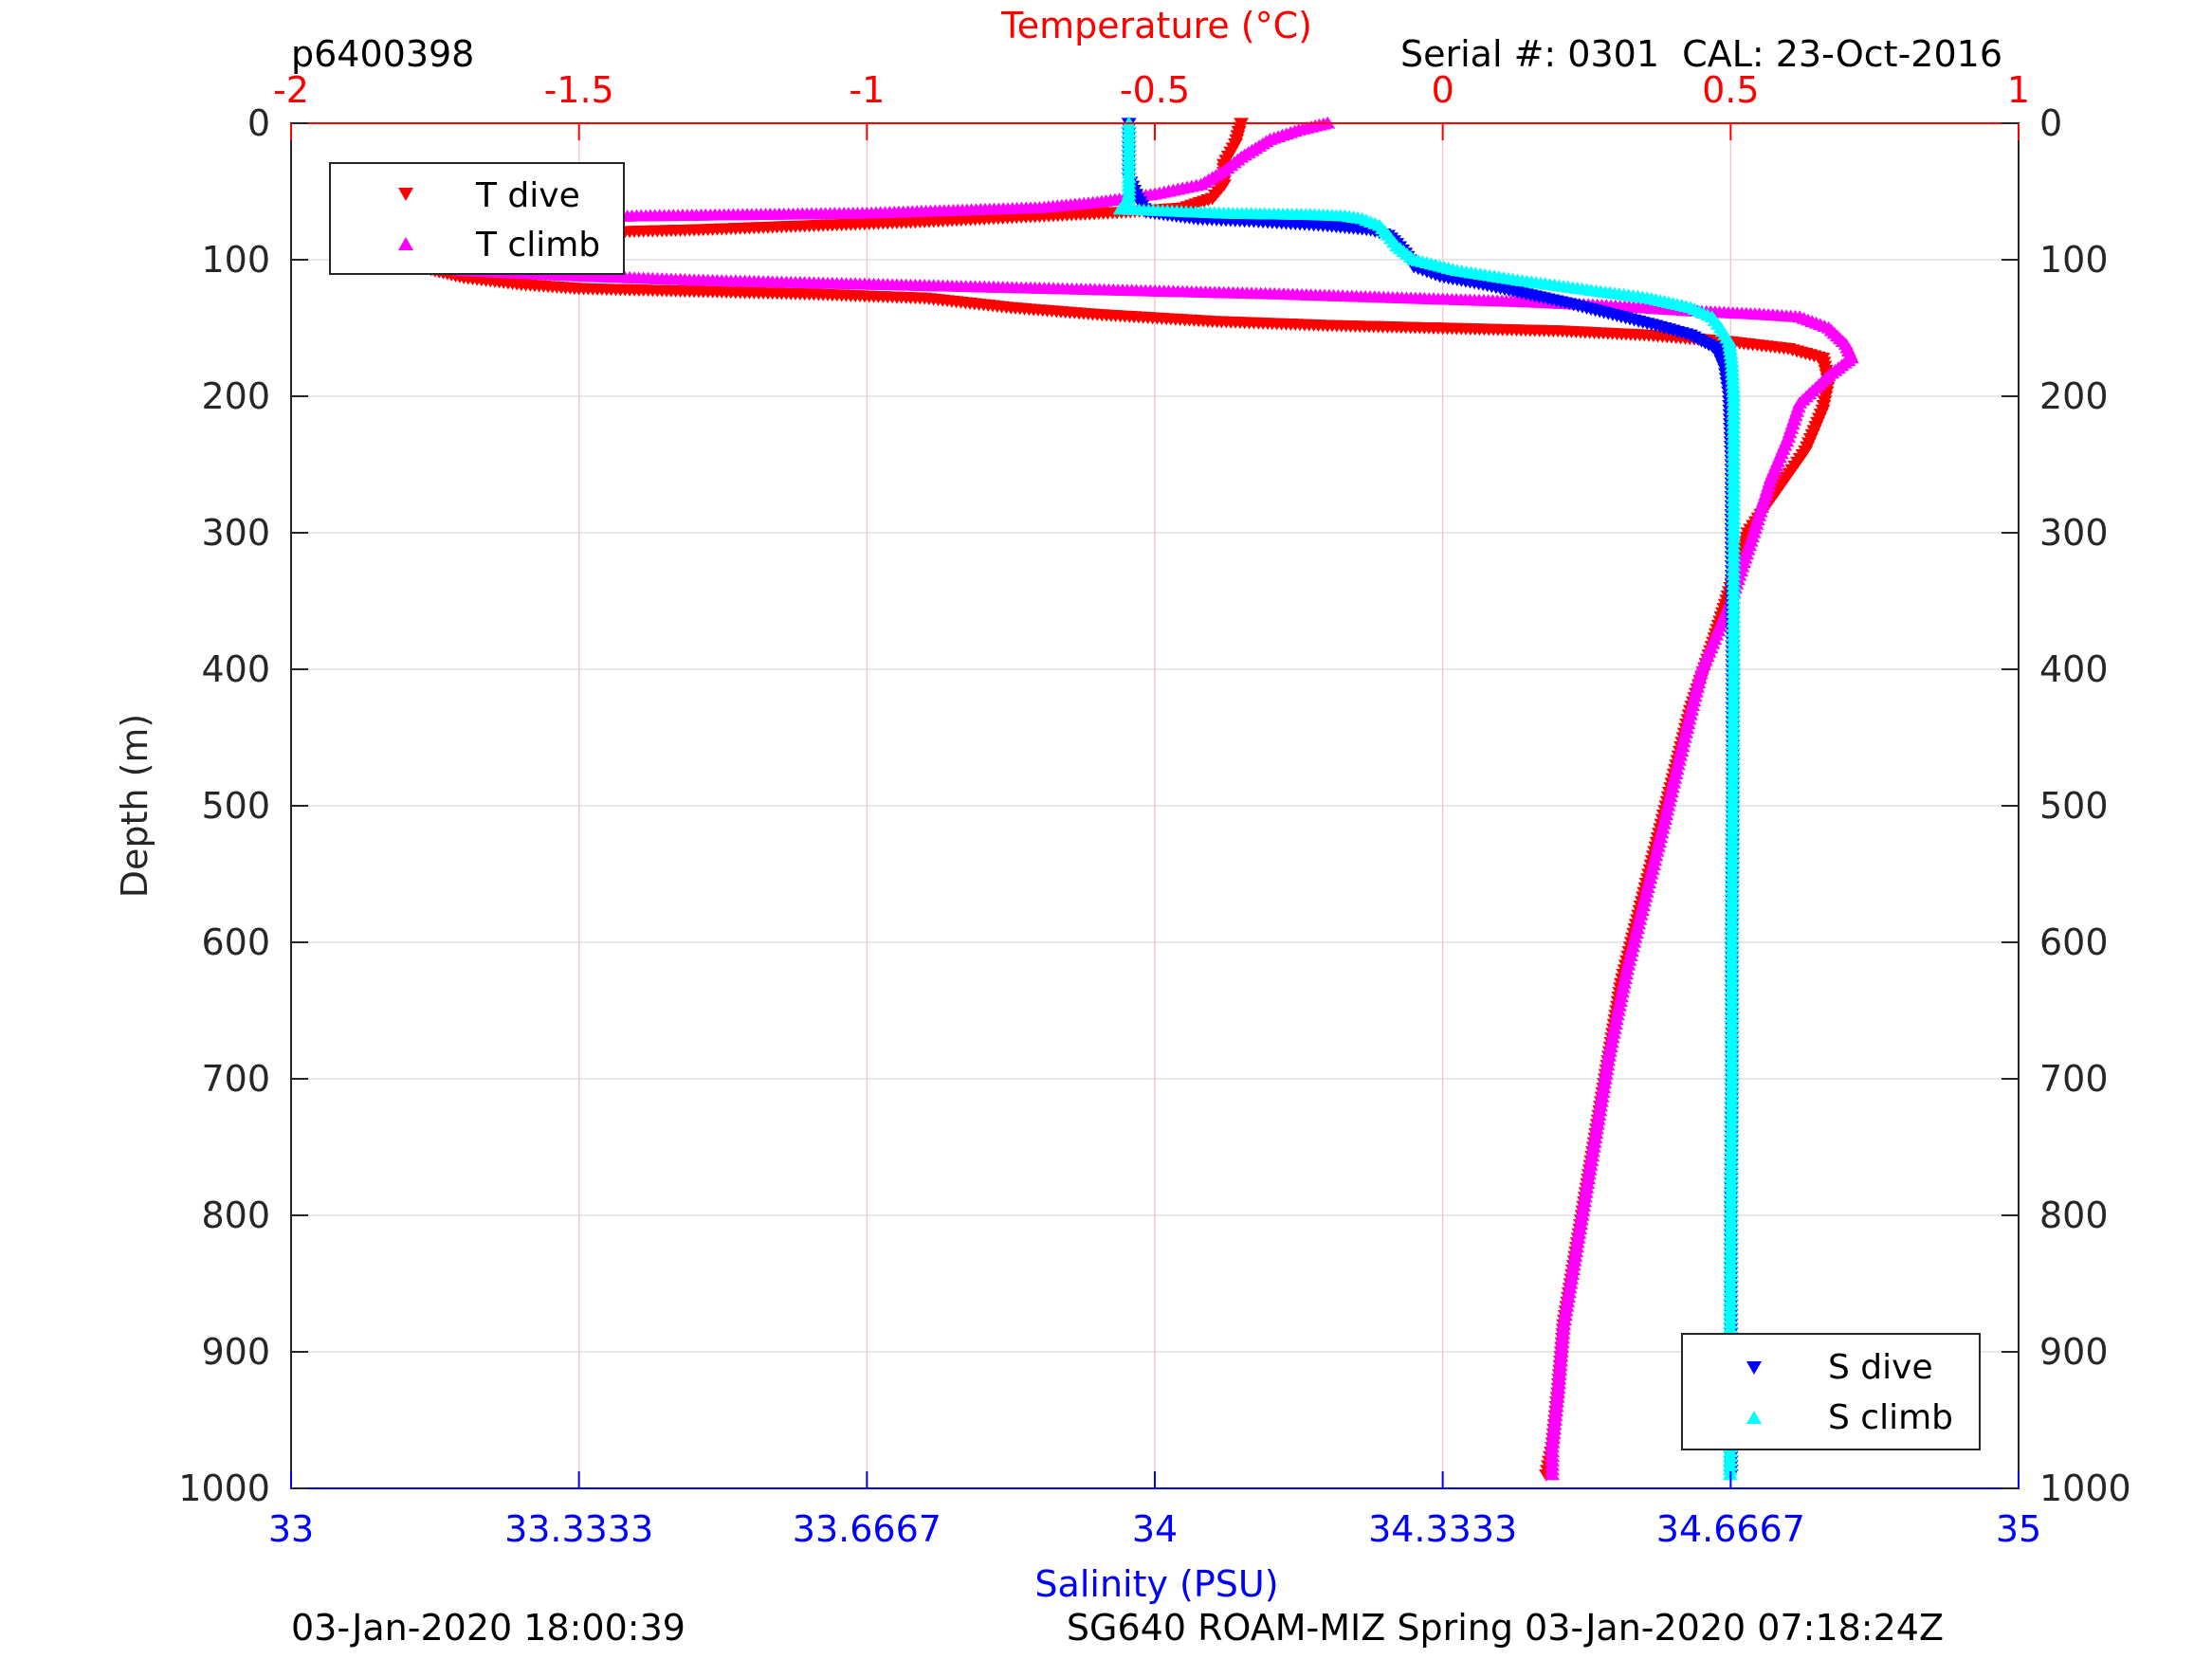  Describe the element at coordinates (2018, 1529) in the screenshot. I see `salinity-tick-label: 35` at that location.